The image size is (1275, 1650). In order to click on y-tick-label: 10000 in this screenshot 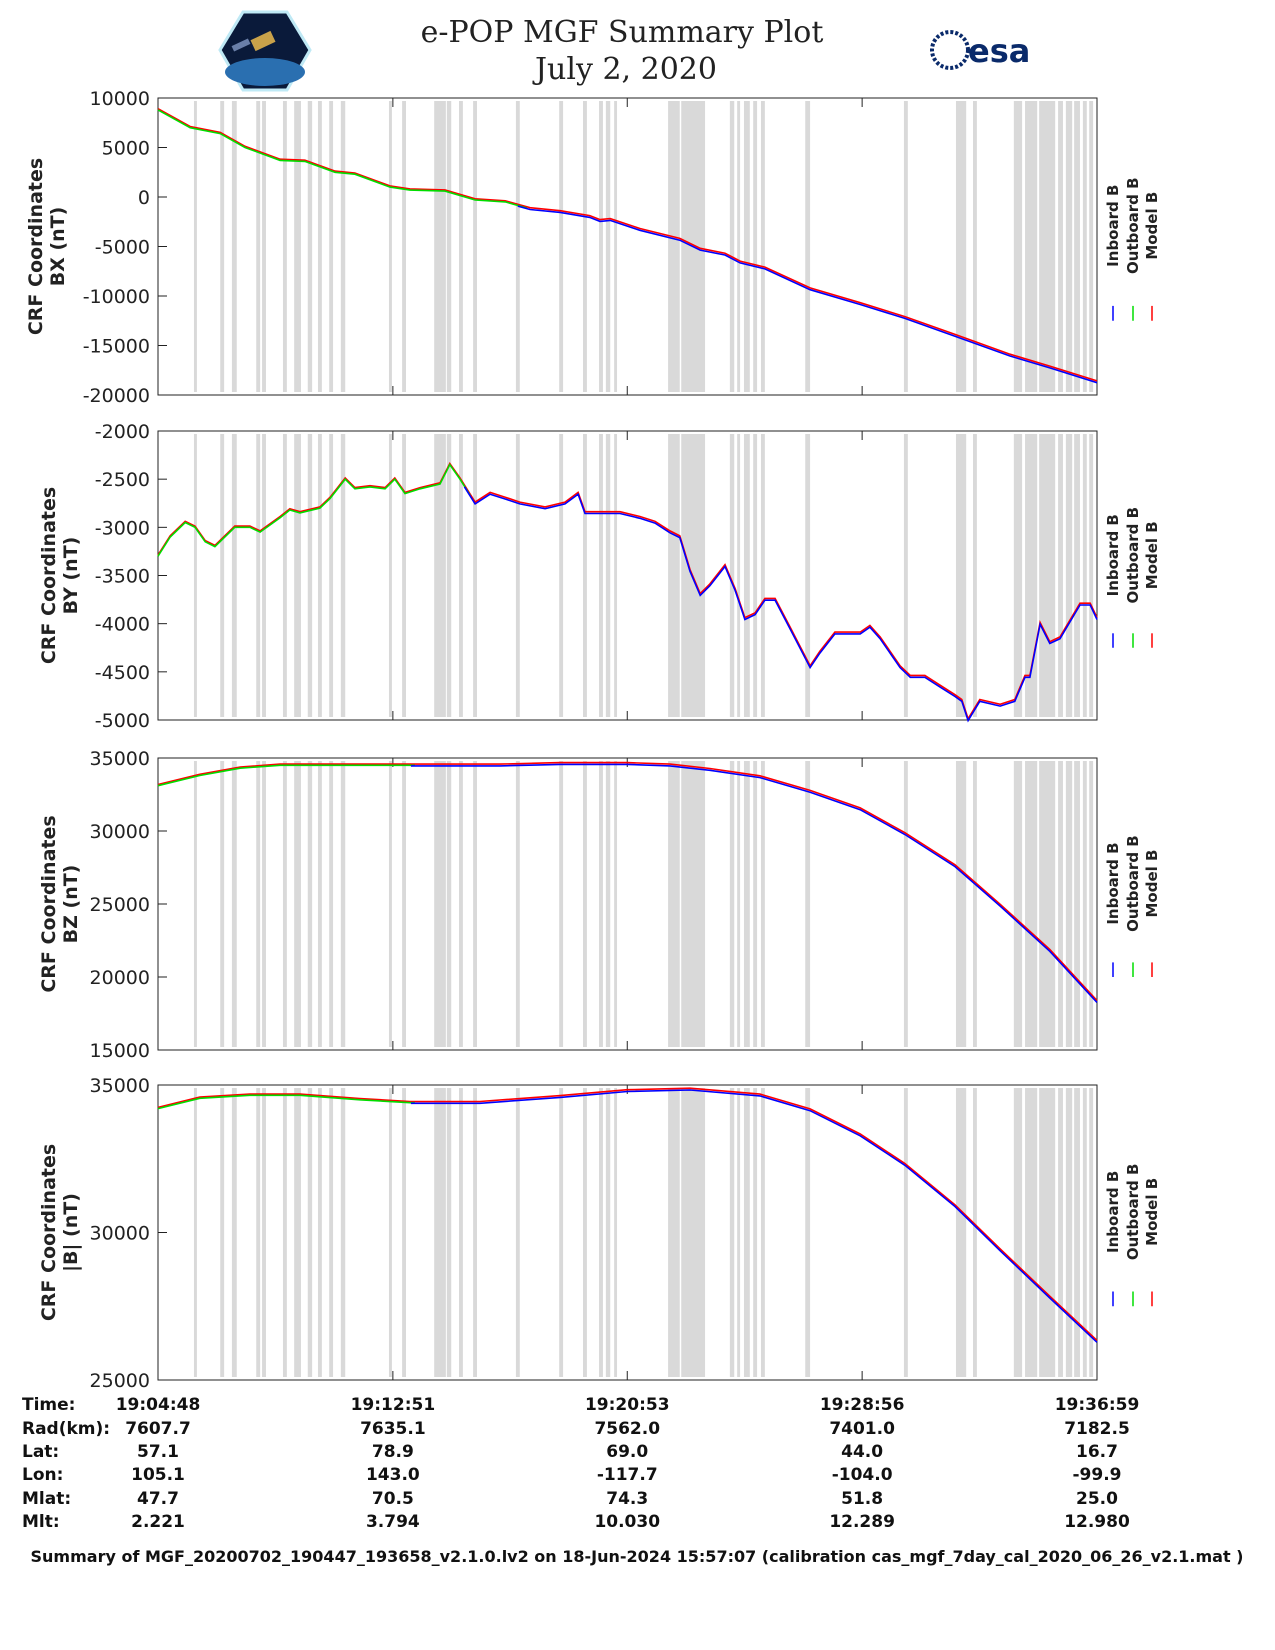, I will do `click(120, 99)`.